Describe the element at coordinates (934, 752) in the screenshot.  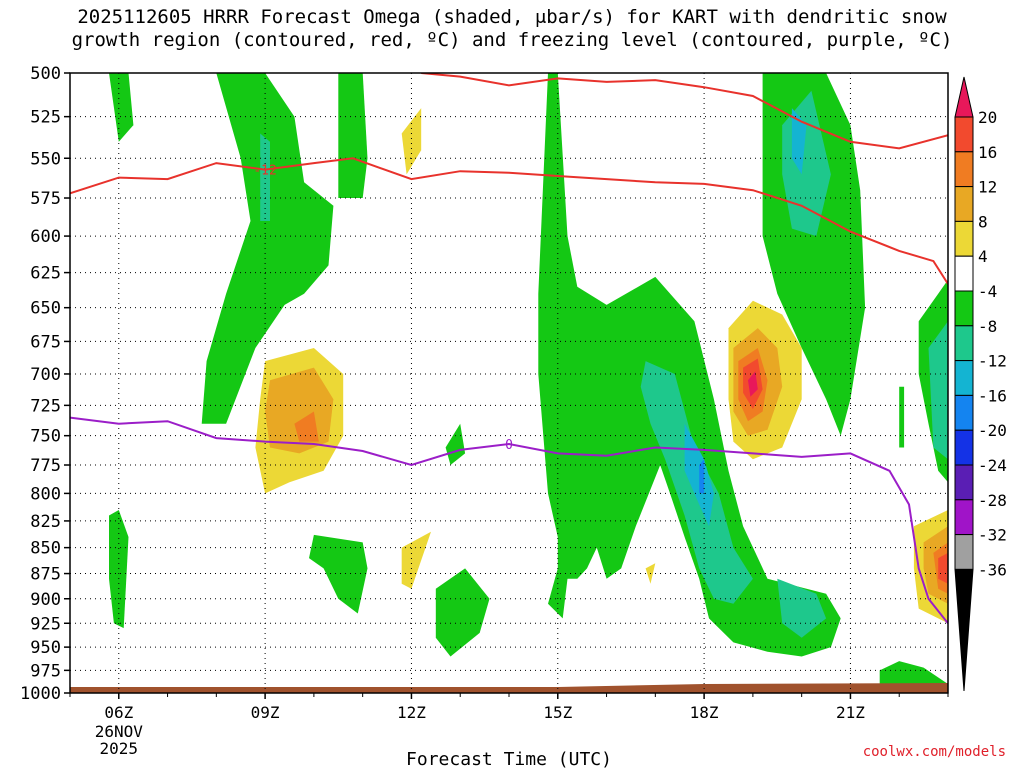
I see `credit-link: coolwx.com/models` at that location.